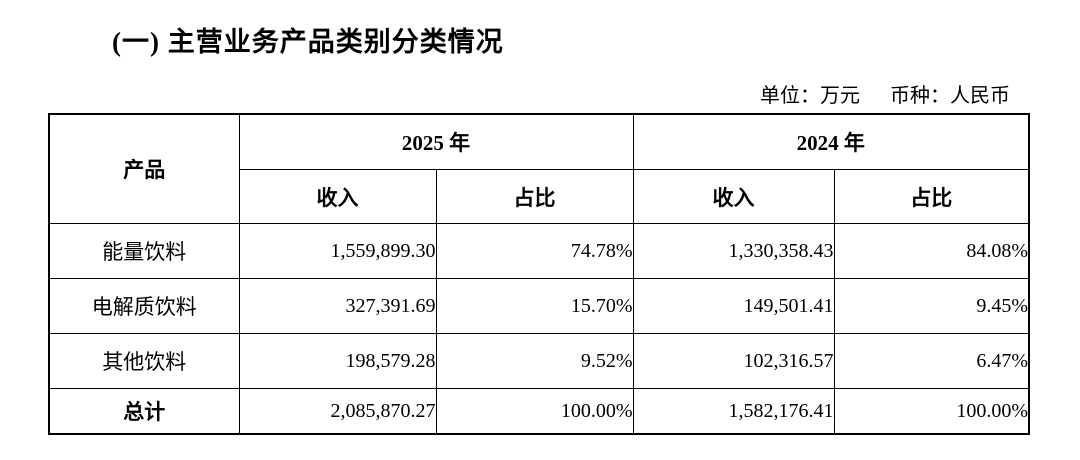  What do you see at coordinates (144, 306) in the screenshot?
I see `product-name: 电解质饮料` at bounding box center [144, 306].